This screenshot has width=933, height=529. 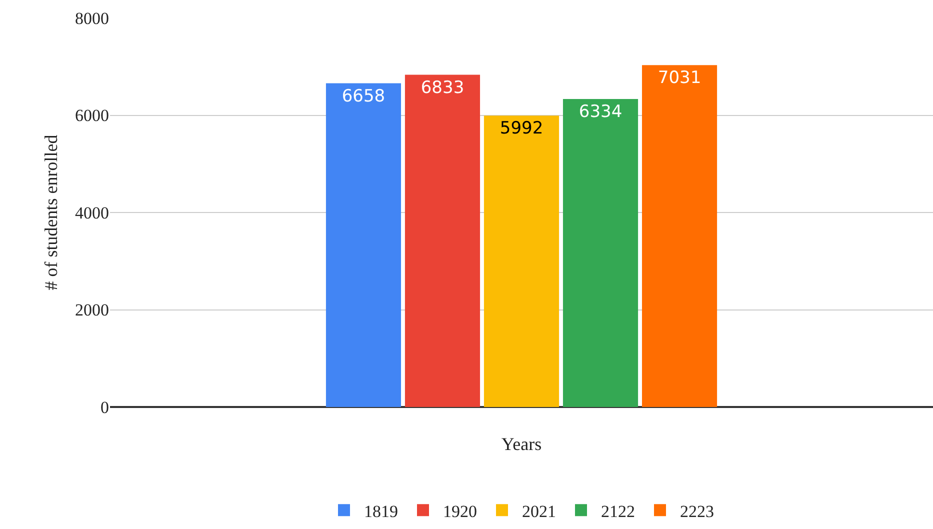 I want to click on legend-label: 1819, so click(x=381, y=511).